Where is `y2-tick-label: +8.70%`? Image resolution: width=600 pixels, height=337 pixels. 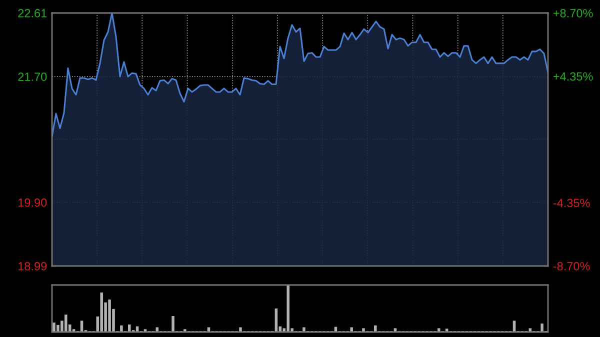 y2-tick-label: +8.70% is located at coordinates (573, 13).